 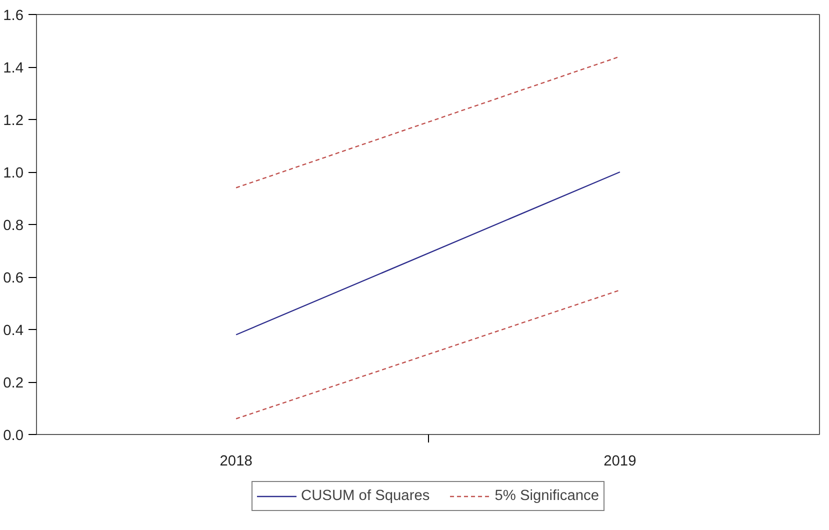 I want to click on y-tick-label: 0.2, so click(x=13, y=384).